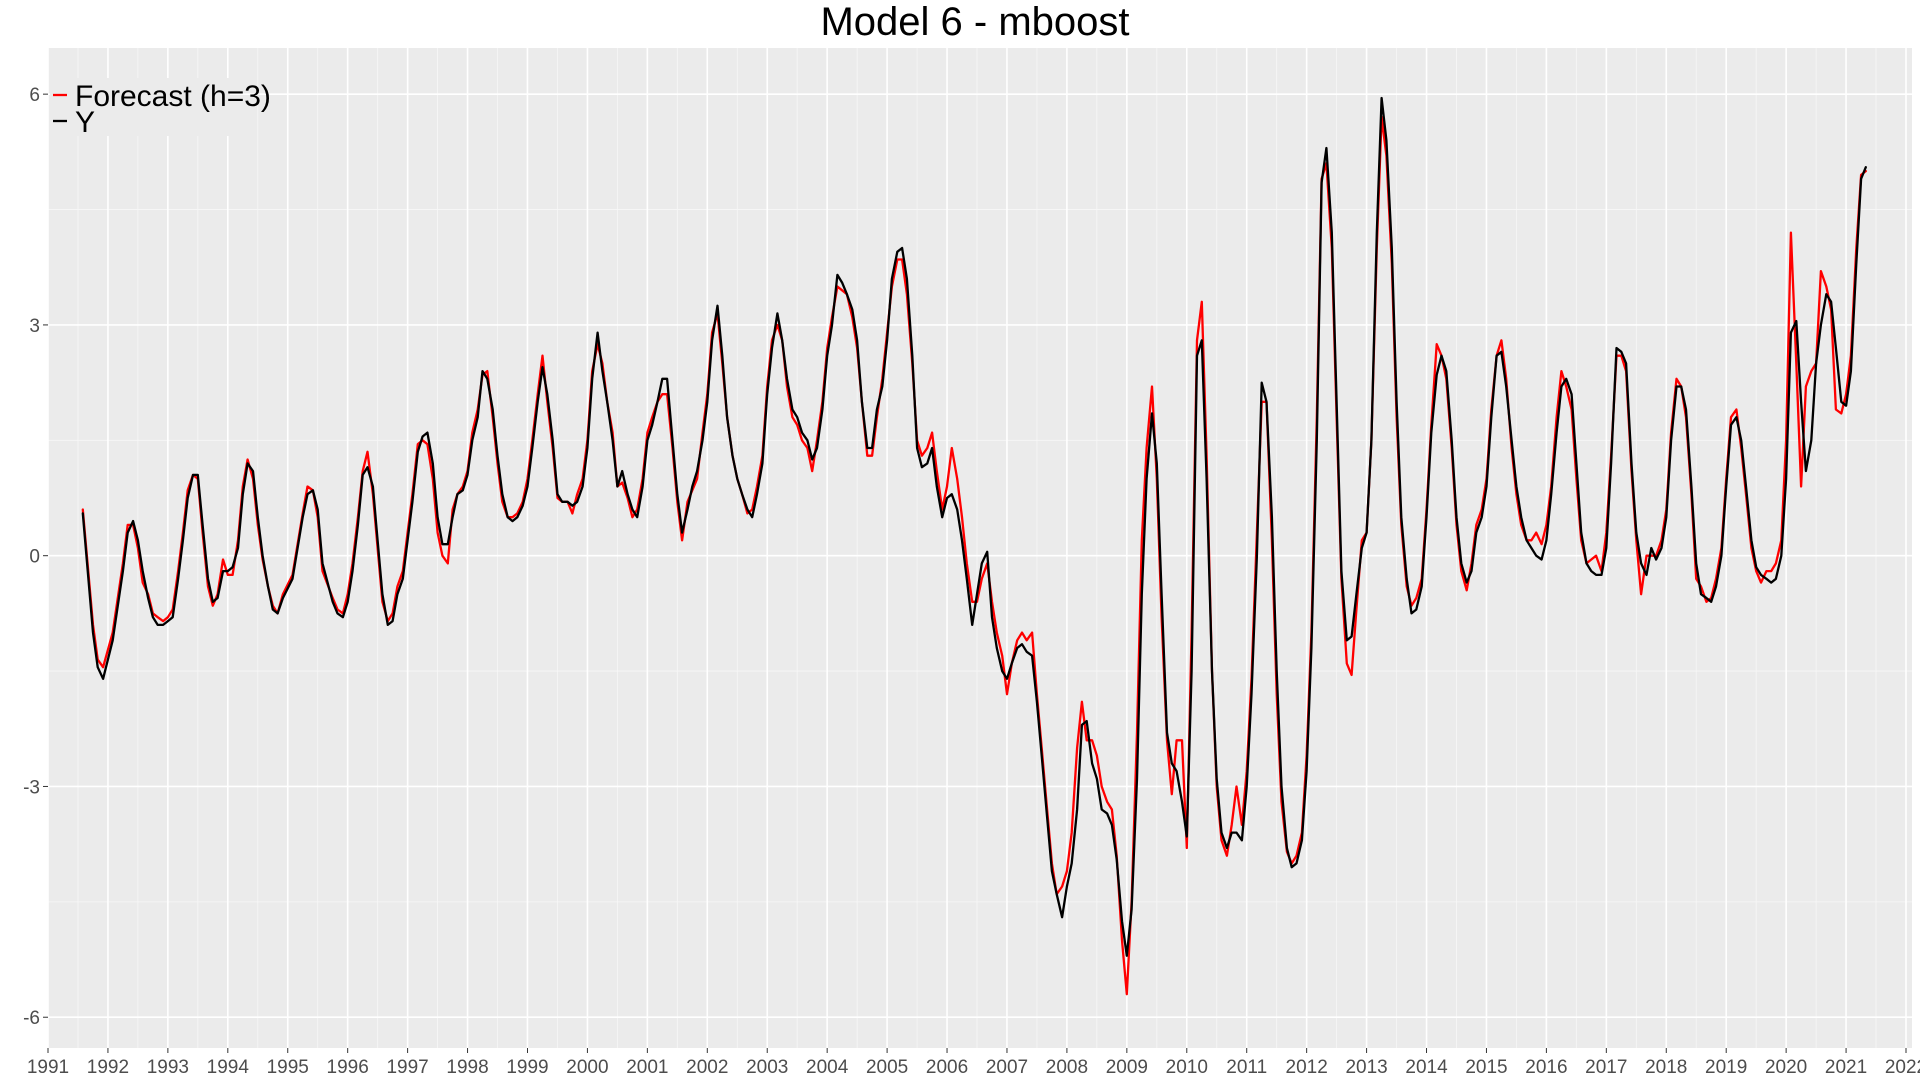  I want to click on x-tick-label: 2013, so click(1366, 1067).